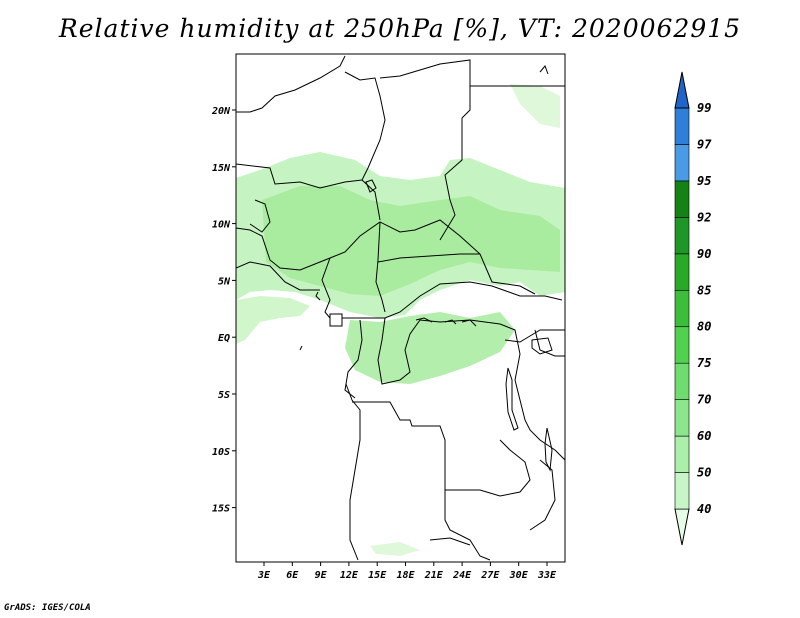 This screenshot has width=800, height=618. What do you see at coordinates (264, 575) in the screenshot?
I see `lon-label: 3E` at bounding box center [264, 575].